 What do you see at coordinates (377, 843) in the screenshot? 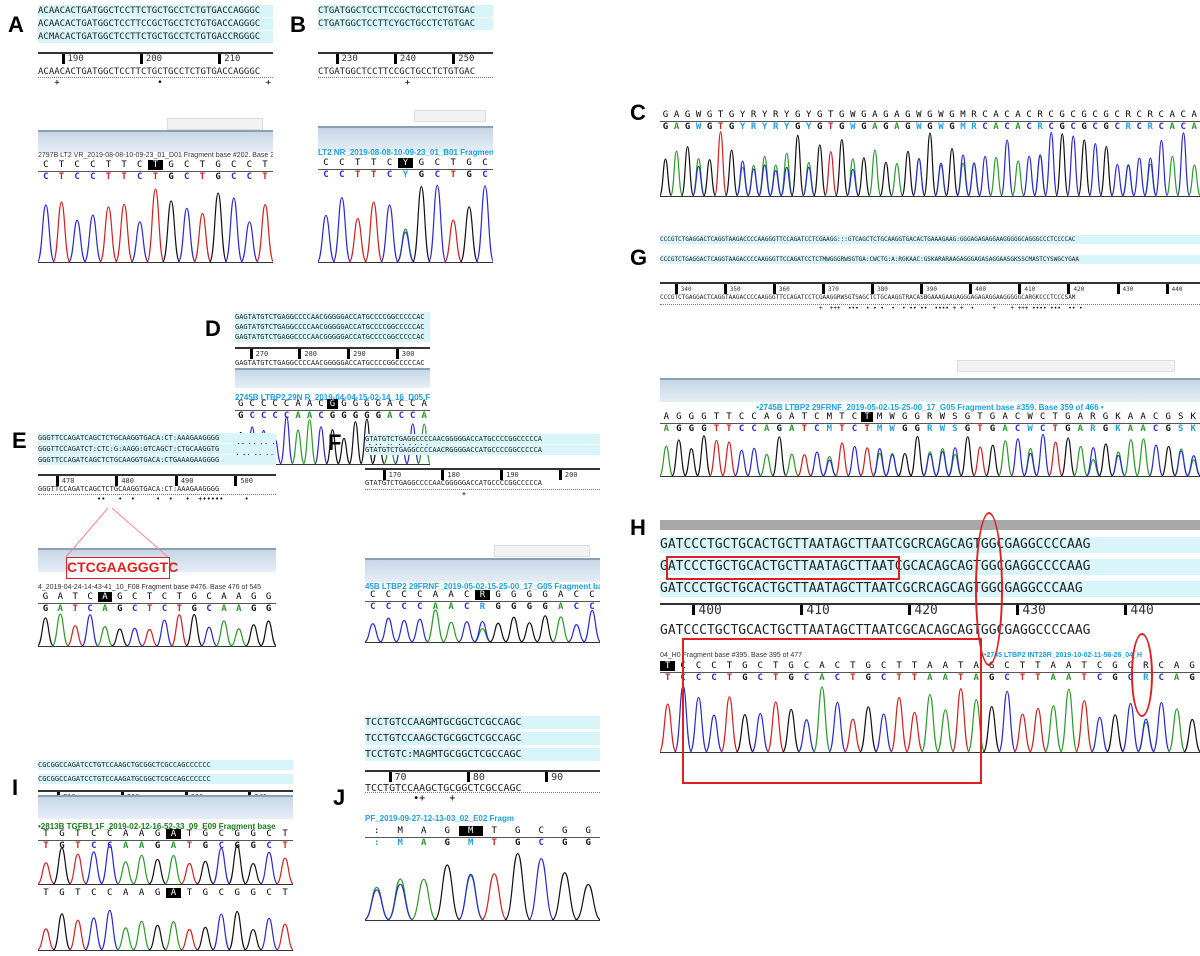
I see `base-call: :` at bounding box center [377, 843].